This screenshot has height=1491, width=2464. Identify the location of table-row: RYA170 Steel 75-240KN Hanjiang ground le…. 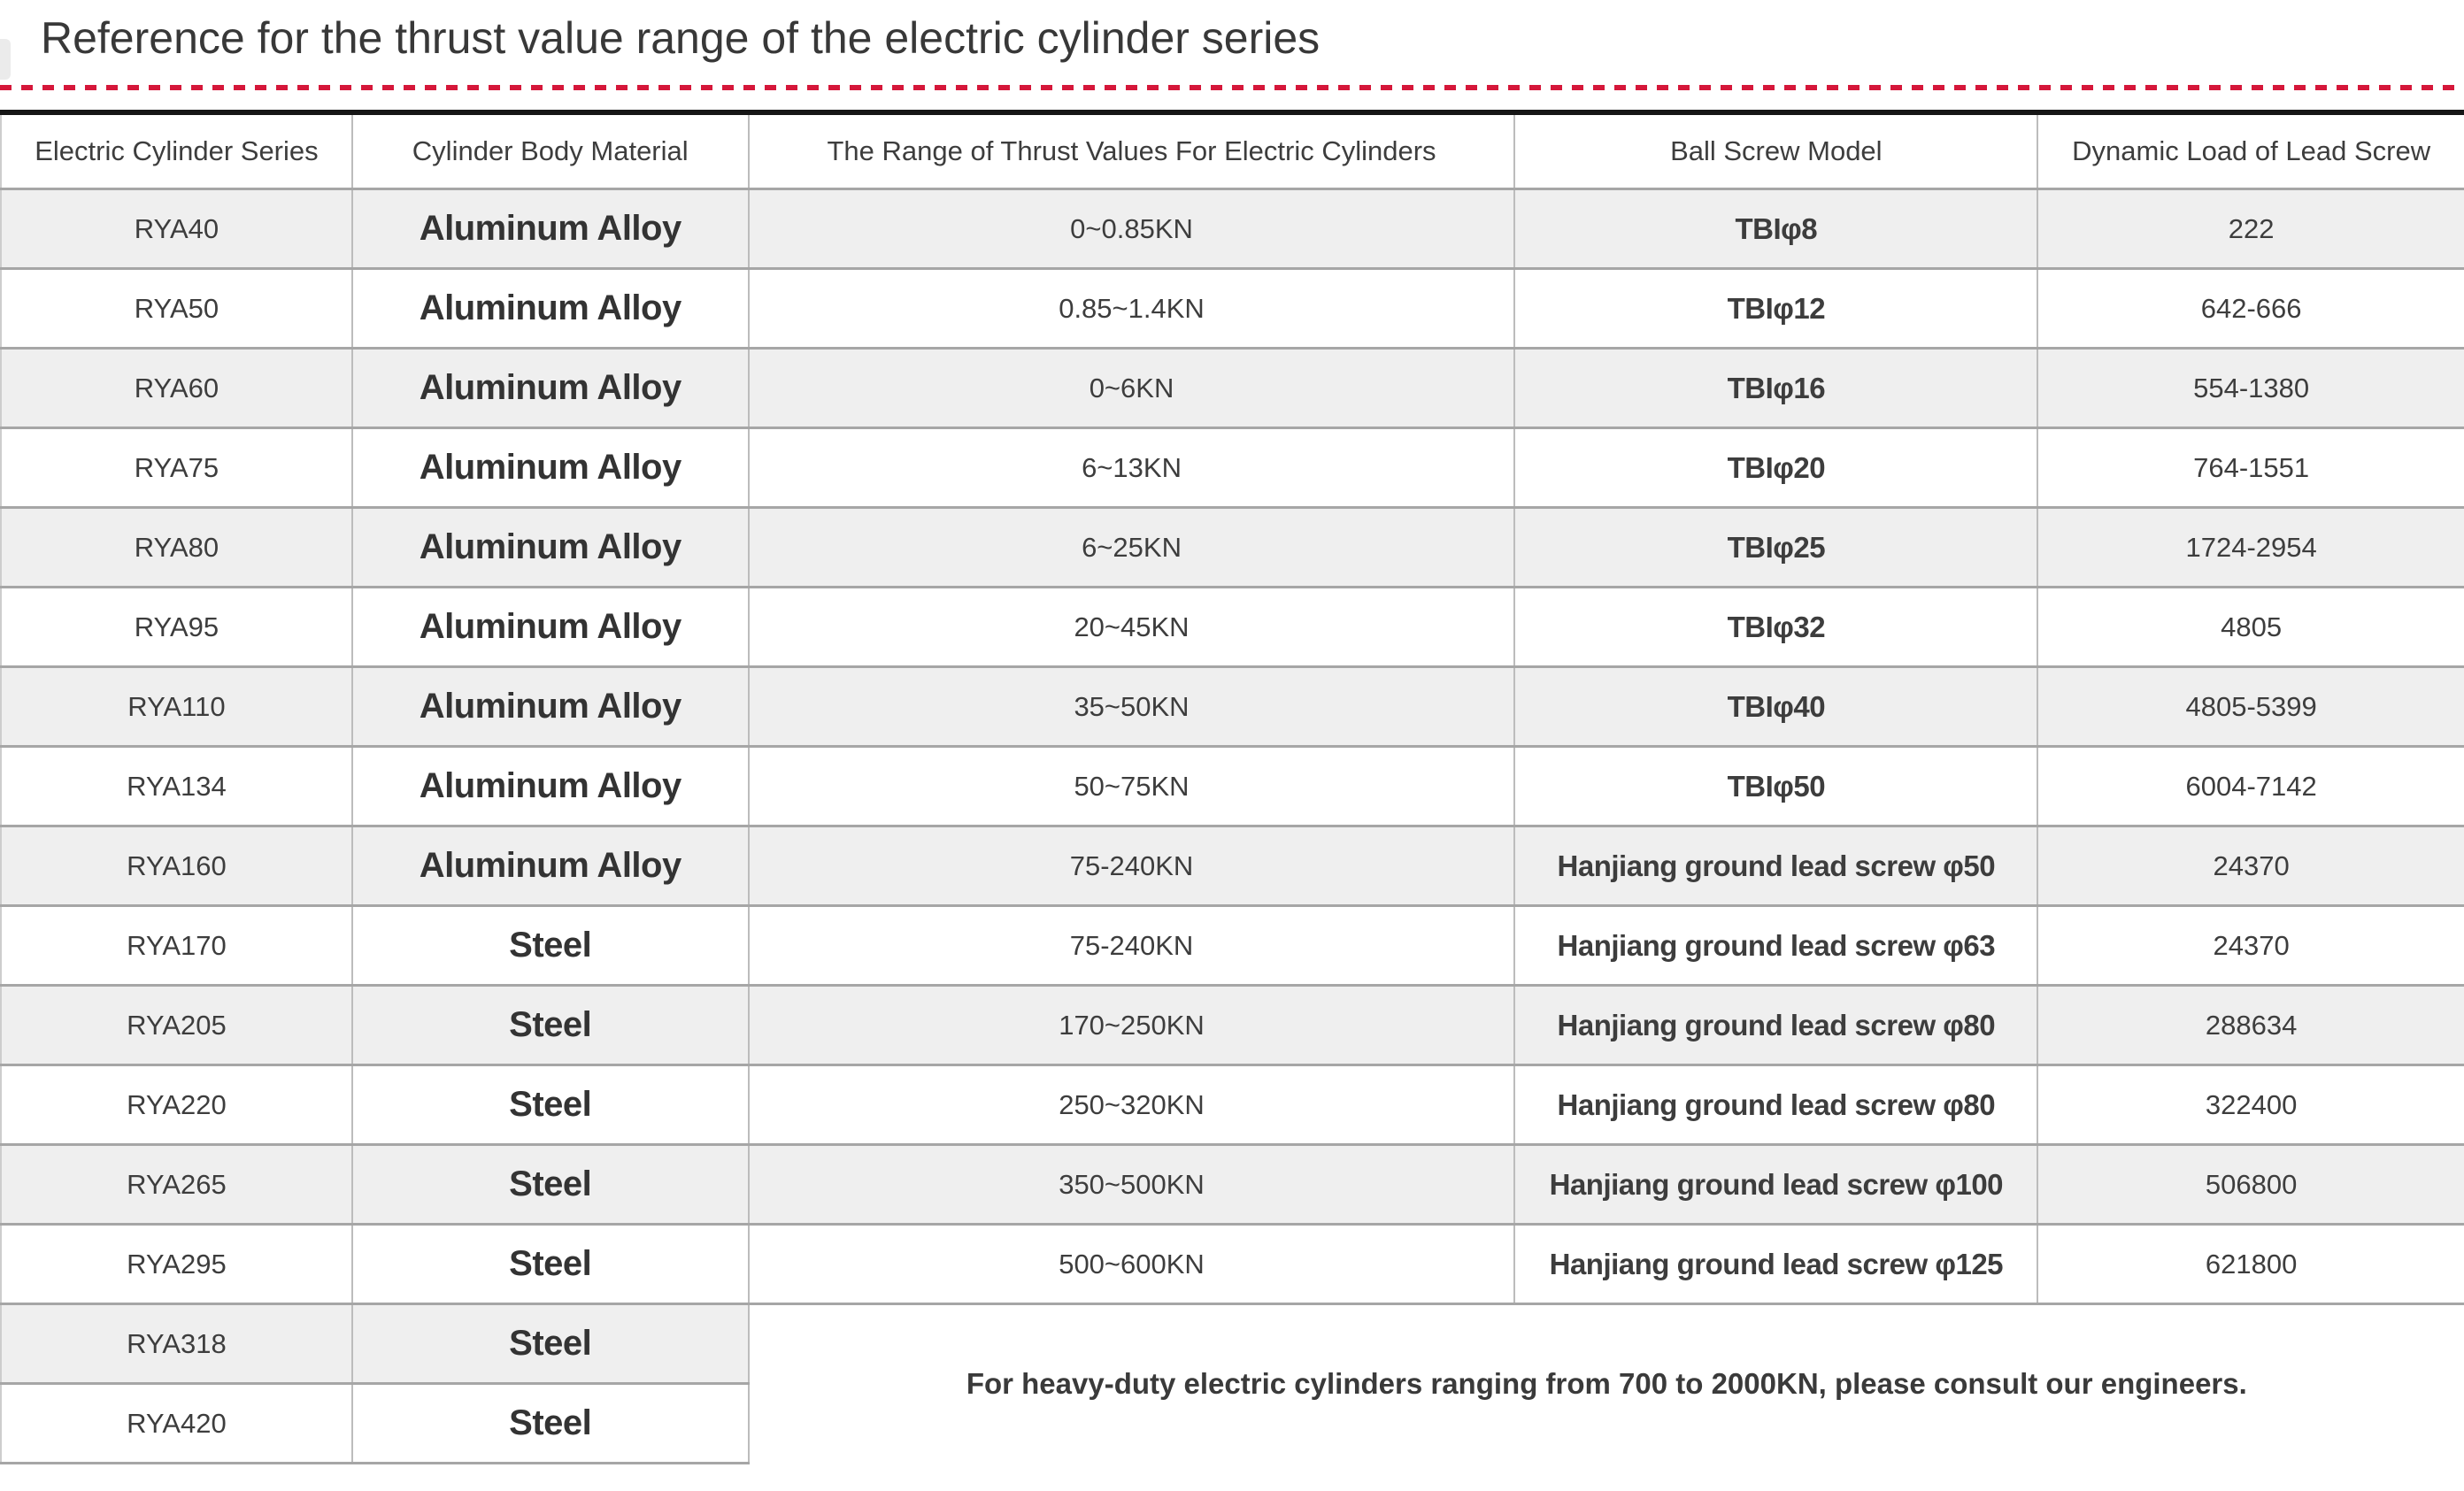
(1232, 946).